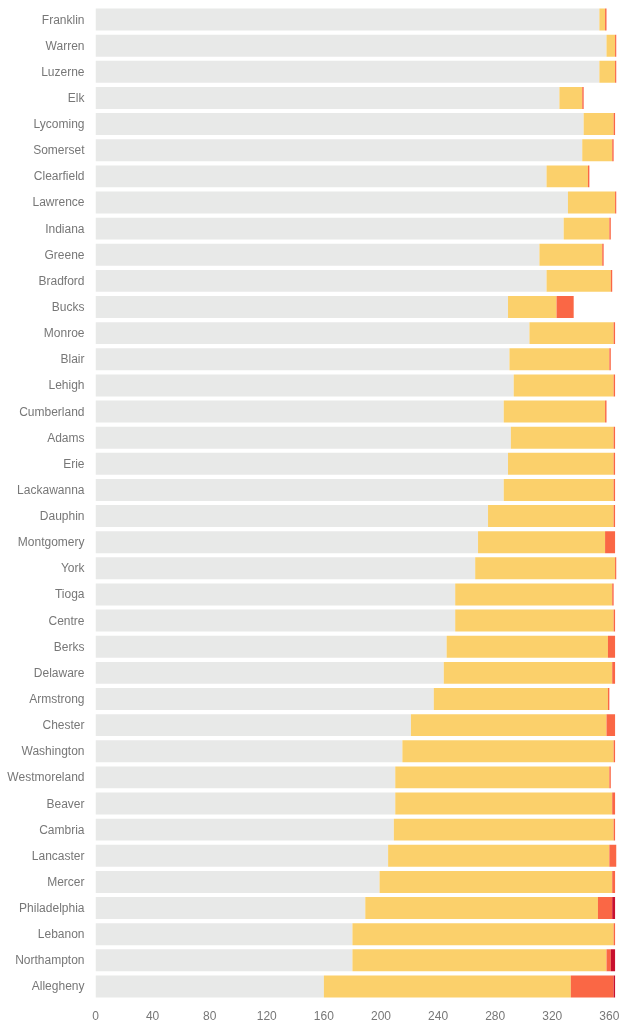 Image resolution: width=630 pixels, height=1029 pixels. I want to click on y-tick-label: Lebanon, so click(61, 934).